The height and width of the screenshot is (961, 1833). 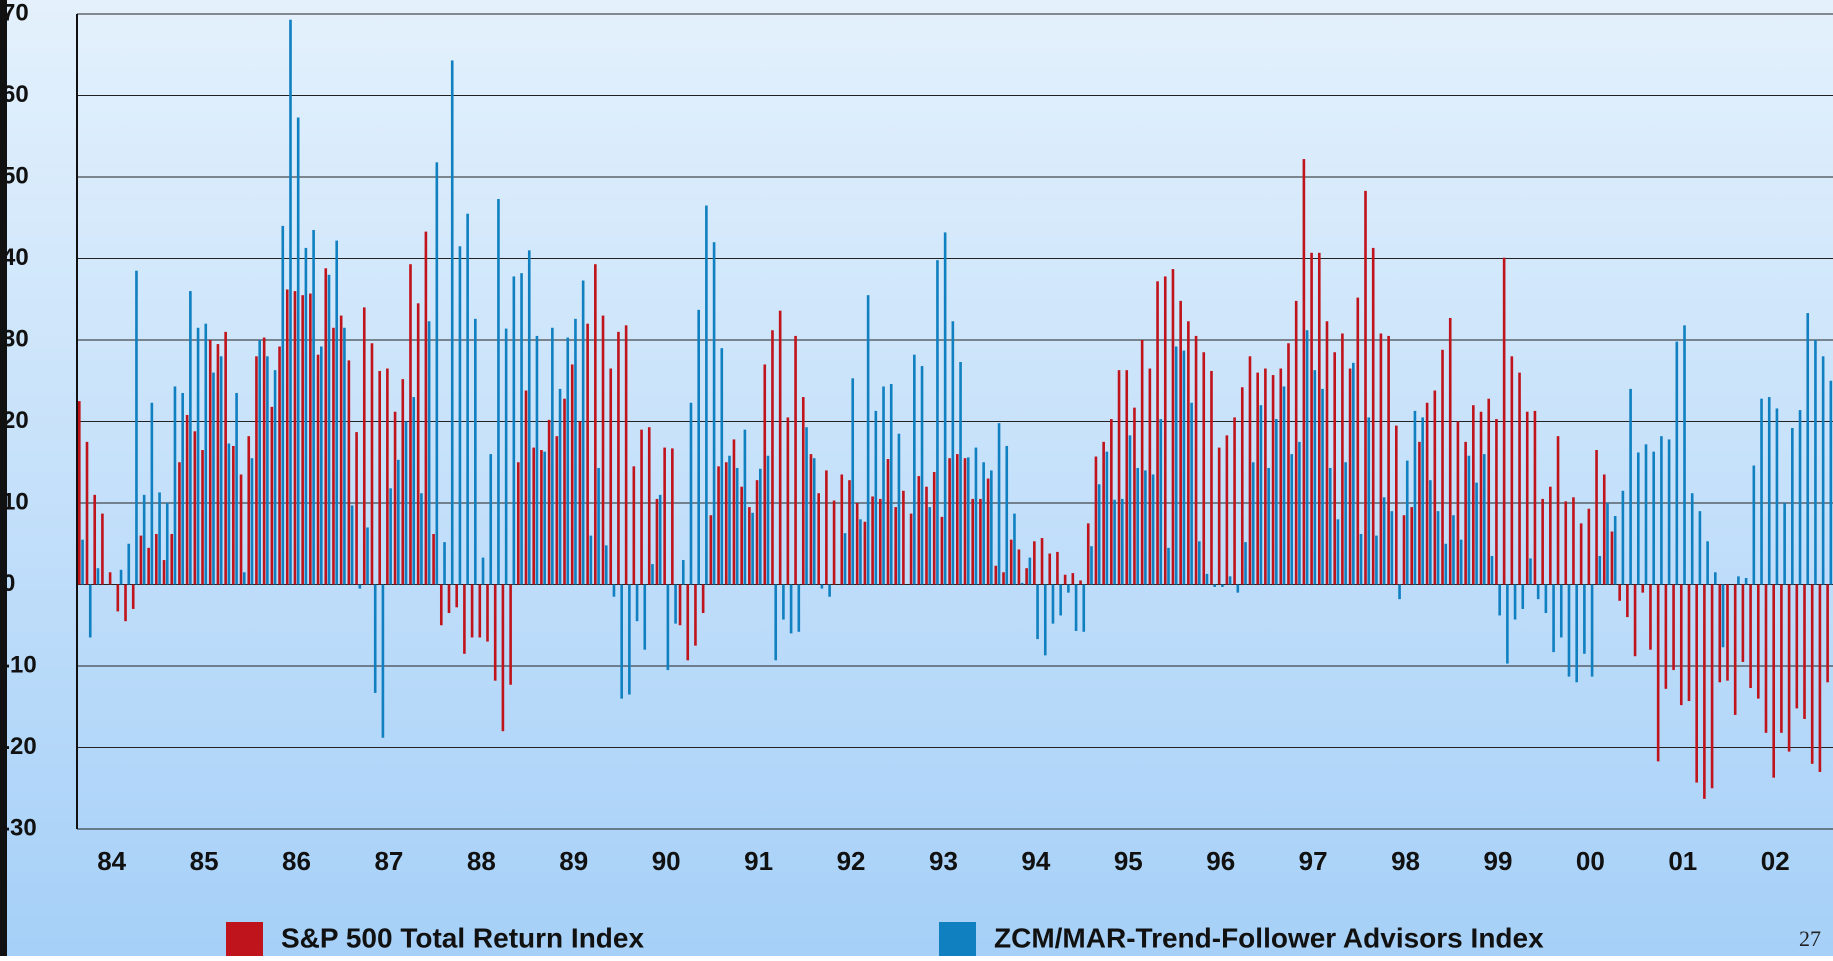 I want to click on x-tick-label: 99, so click(x=1498, y=861).